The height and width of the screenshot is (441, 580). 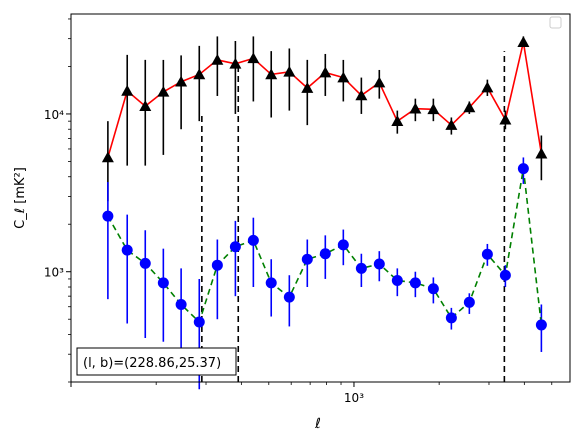 I want to click on x-tick-label: 10³, so click(x=354, y=398).